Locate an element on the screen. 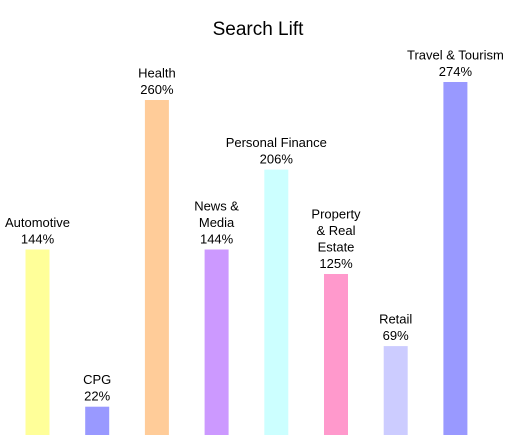 The image size is (510, 441). bar-category-label: Estate is located at coordinates (336, 247).